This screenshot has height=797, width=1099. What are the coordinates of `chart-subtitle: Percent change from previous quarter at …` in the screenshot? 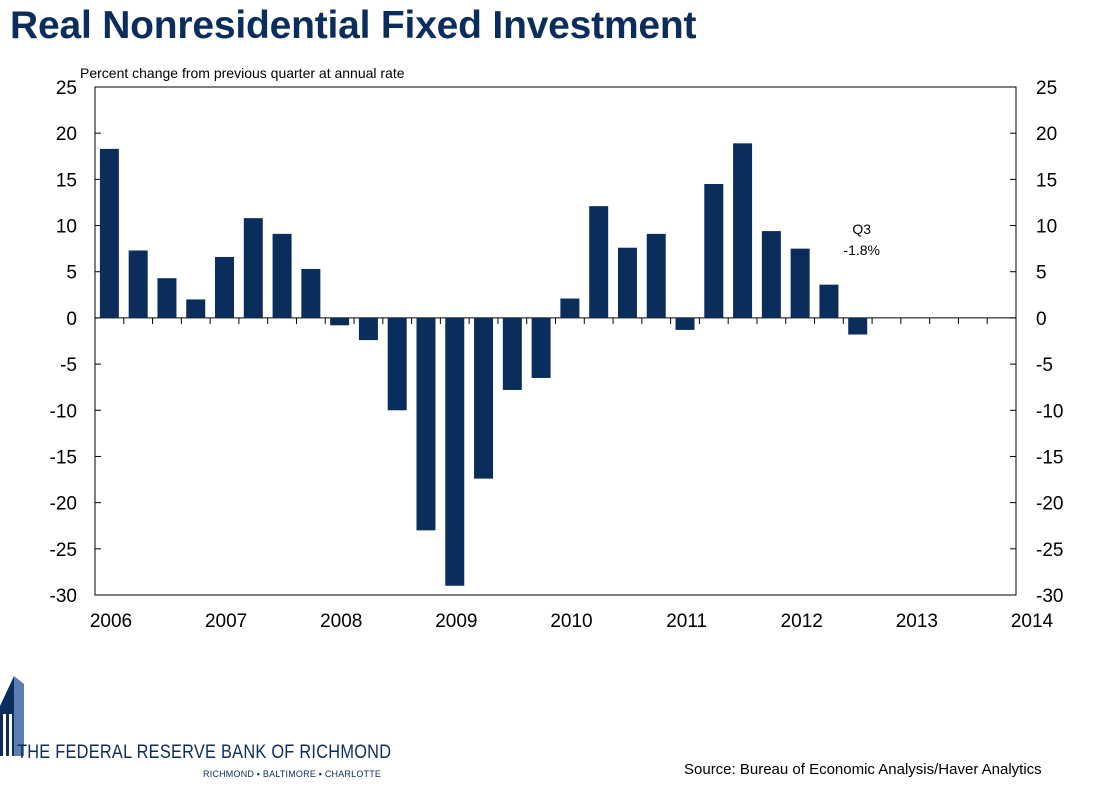 It's located at (242, 73).